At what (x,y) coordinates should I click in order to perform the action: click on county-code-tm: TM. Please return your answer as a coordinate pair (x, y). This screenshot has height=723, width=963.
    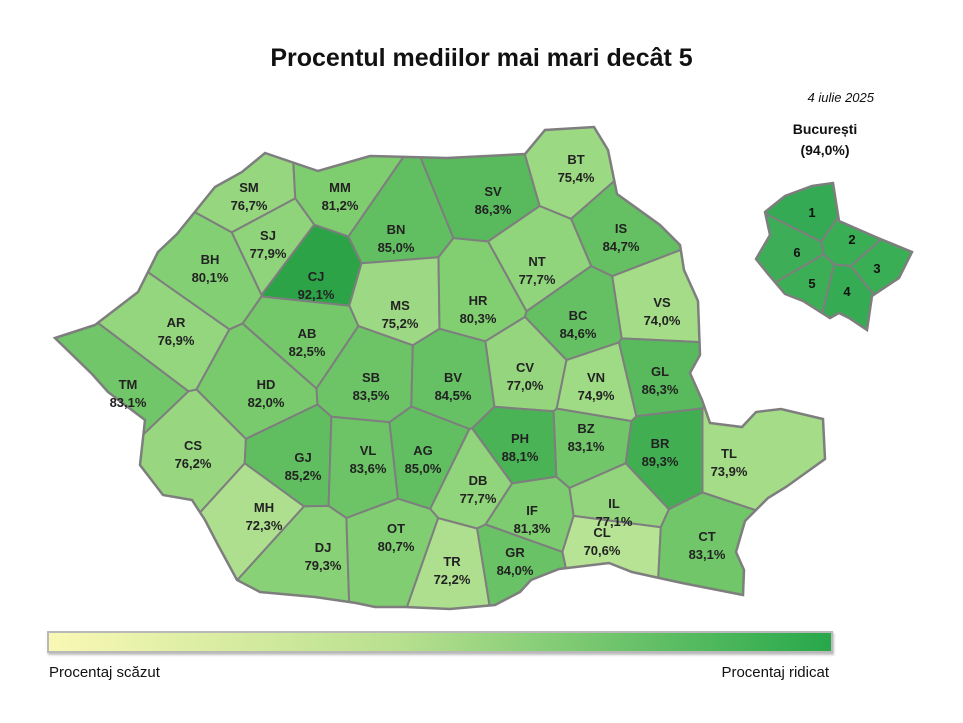
    Looking at the image, I should click on (128, 384).